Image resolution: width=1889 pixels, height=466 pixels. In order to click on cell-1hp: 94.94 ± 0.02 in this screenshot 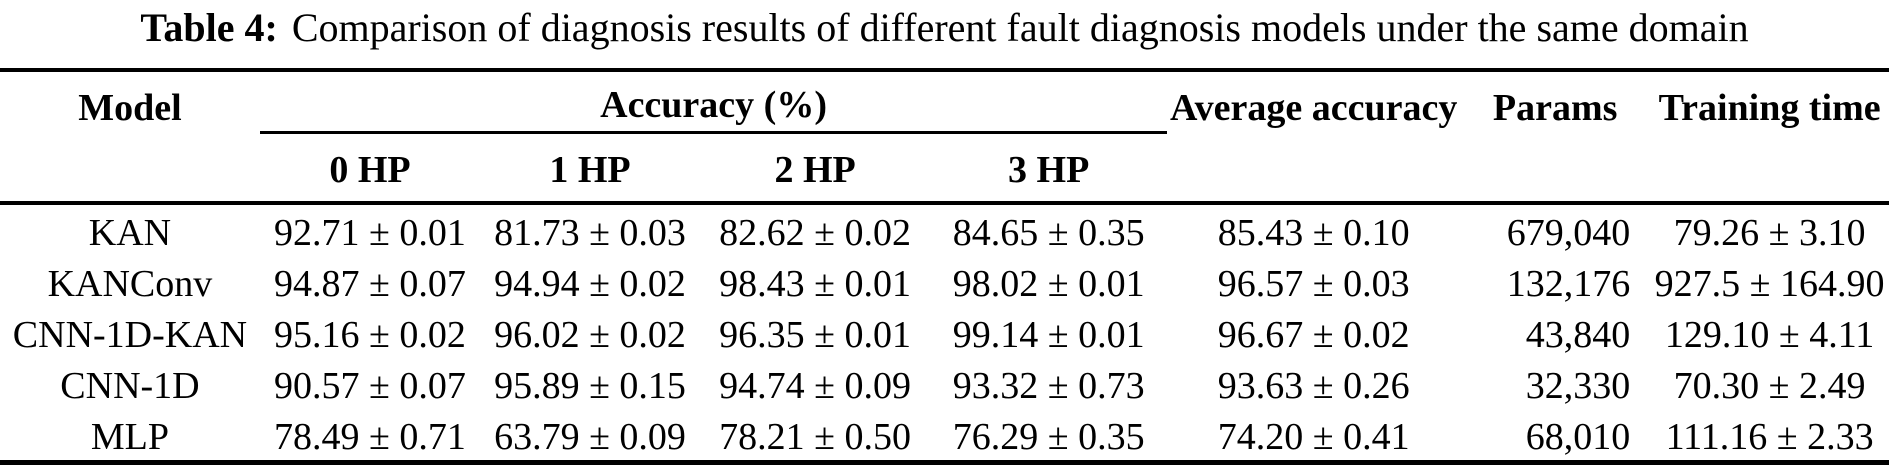, I will do `click(590, 284)`.